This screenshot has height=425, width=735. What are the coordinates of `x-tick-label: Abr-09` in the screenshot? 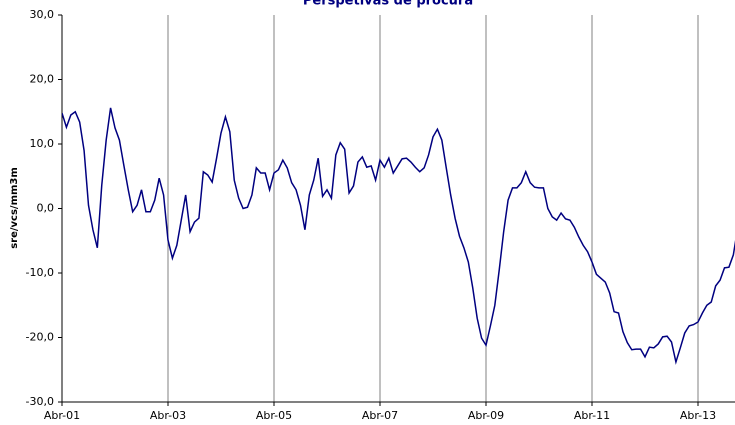 It's located at (486, 415).